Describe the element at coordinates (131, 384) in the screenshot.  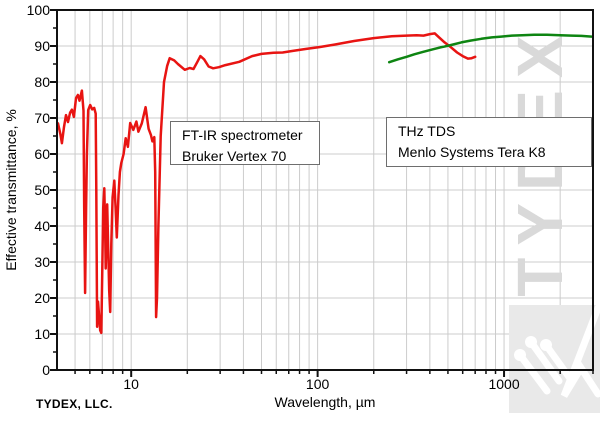
I see `x-tick-label: 10` at that location.